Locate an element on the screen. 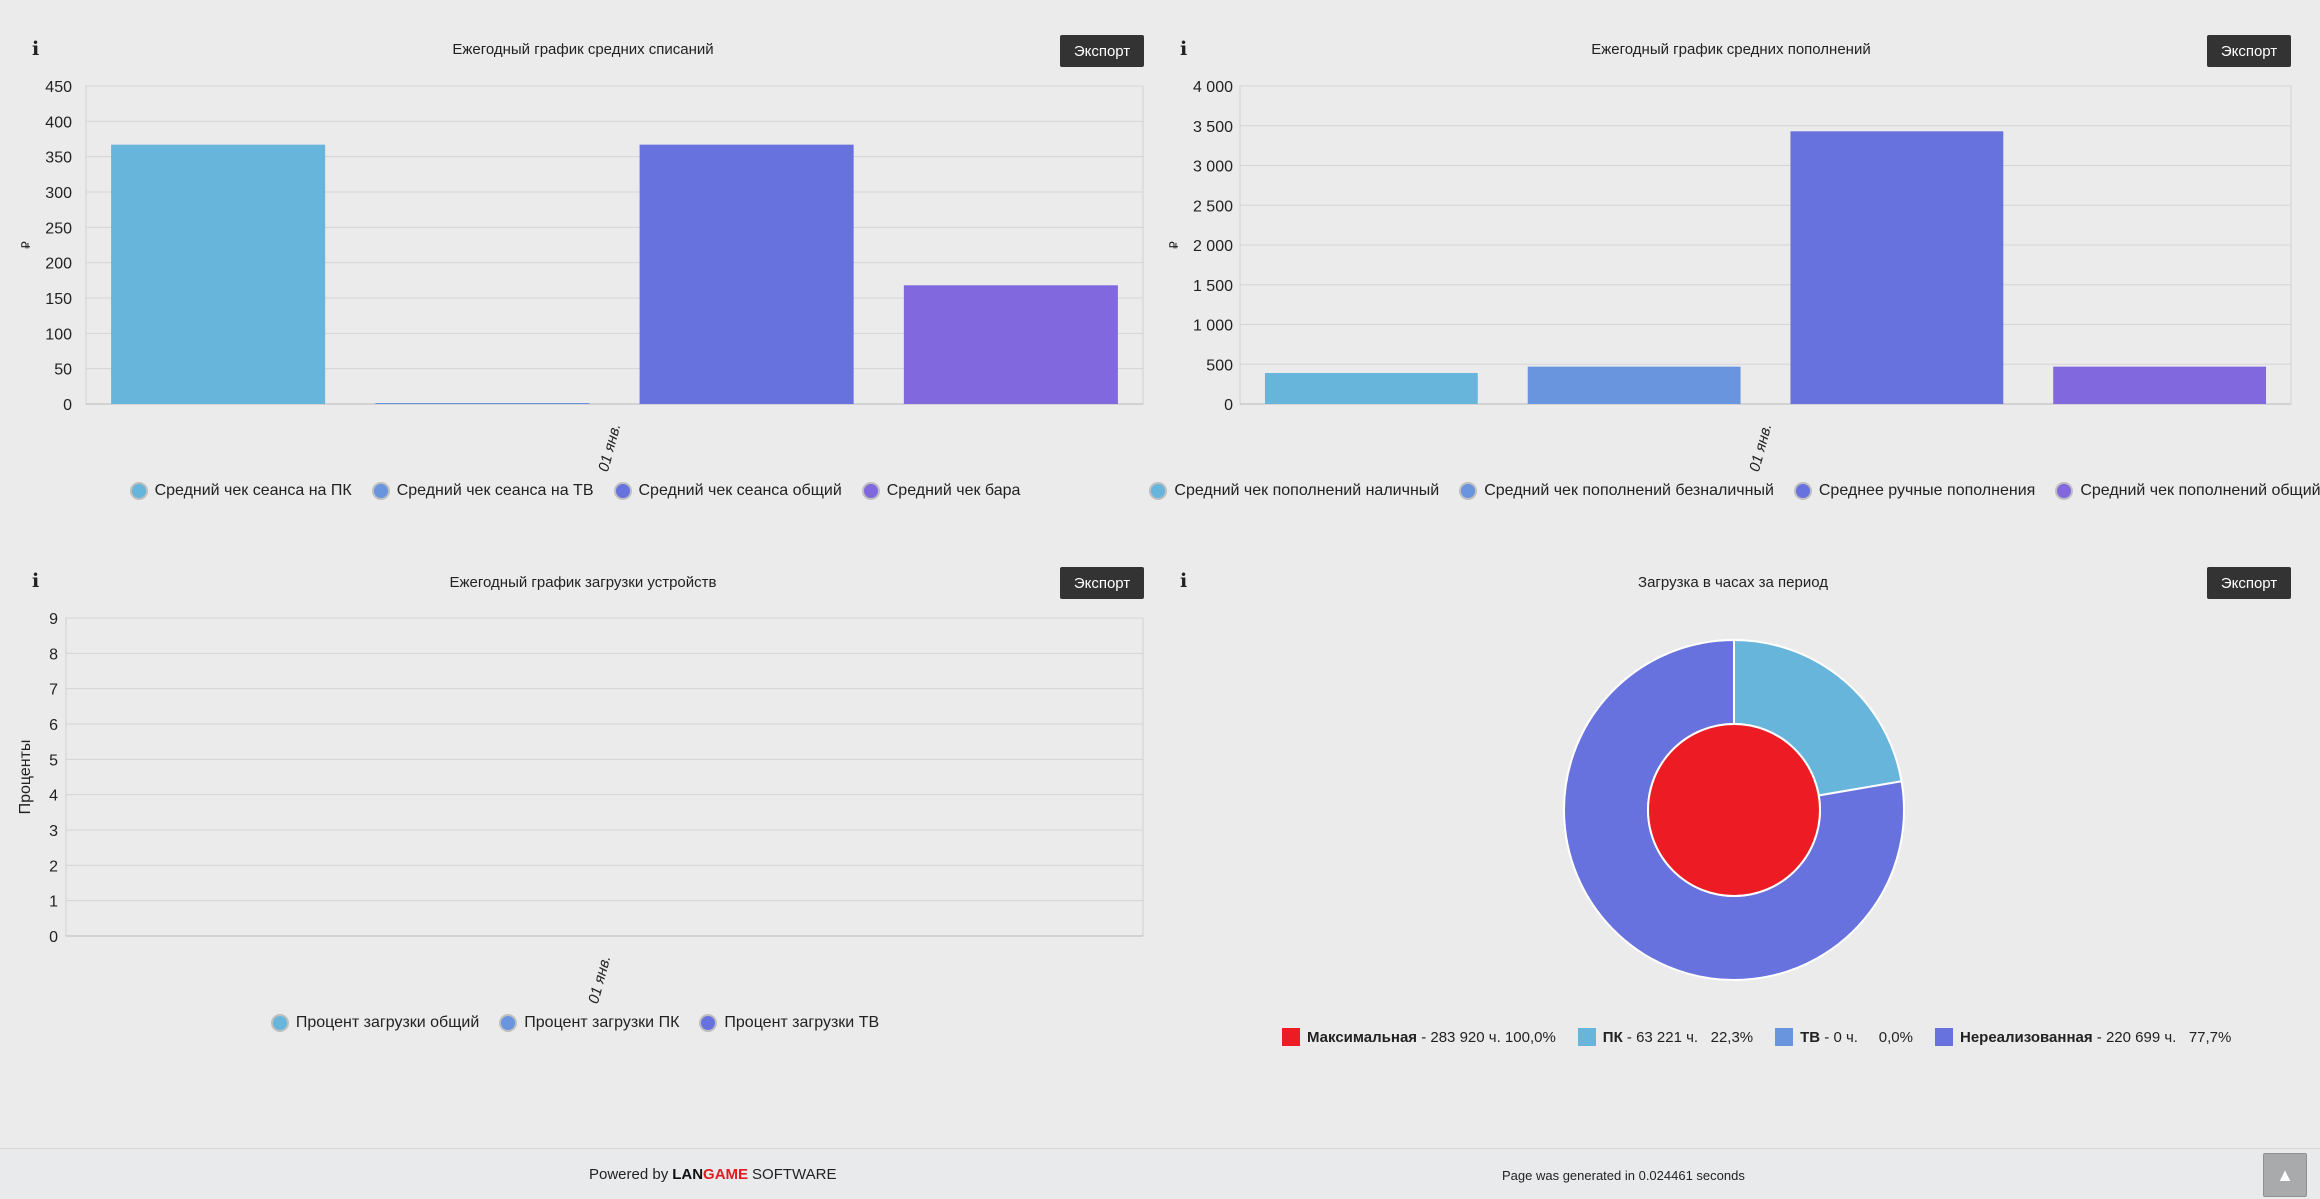 The height and width of the screenshot is (1199, 2320). chart-title: Загрузка в часах за период is located at coordinates (1733, 582).